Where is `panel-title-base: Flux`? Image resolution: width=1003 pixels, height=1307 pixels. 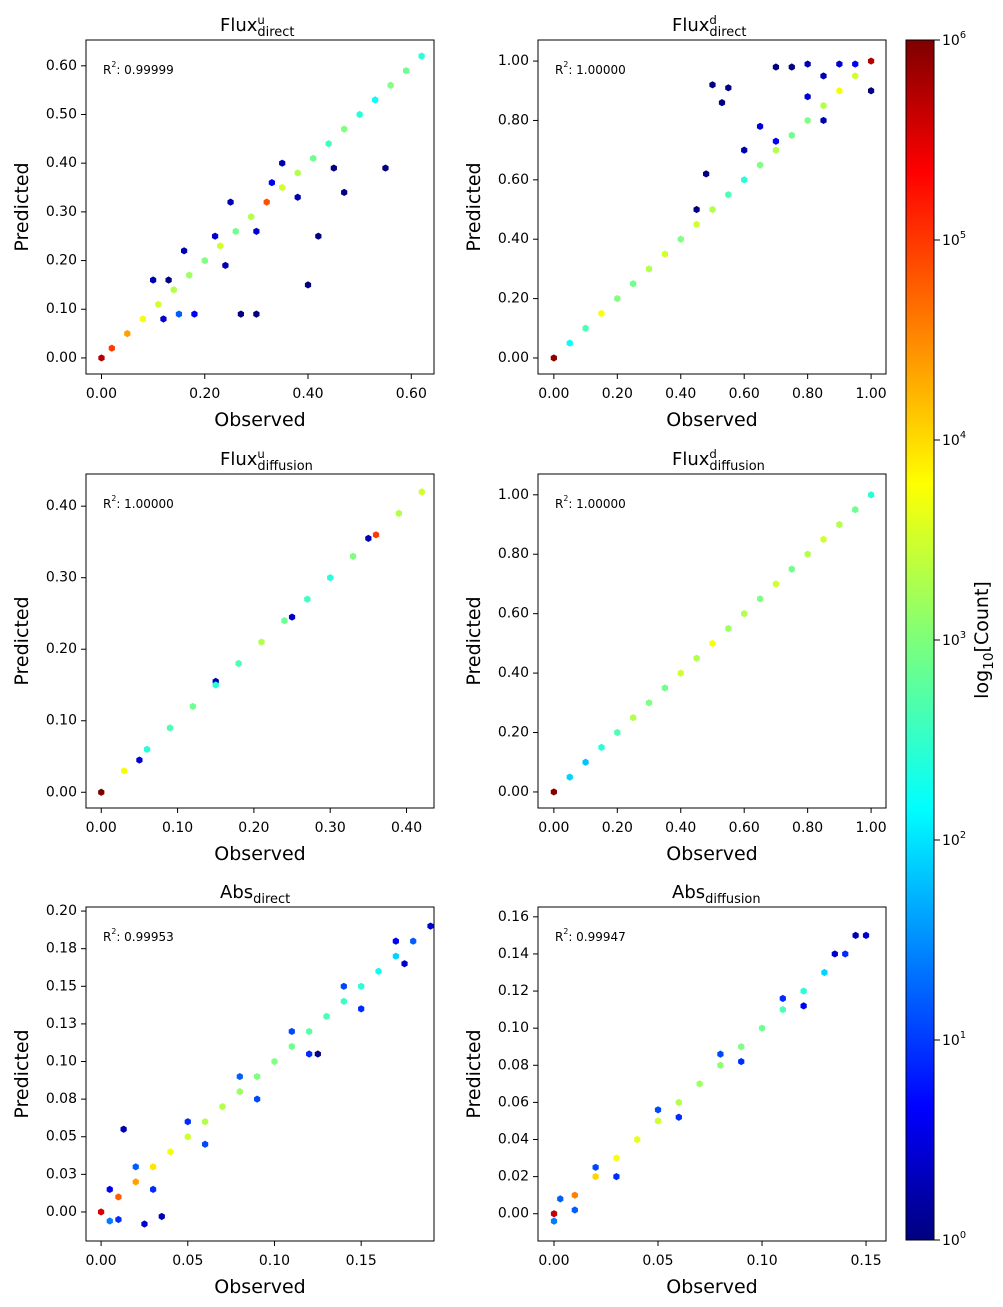
panel-title-base: Flux is located at coordinates (239, 459).